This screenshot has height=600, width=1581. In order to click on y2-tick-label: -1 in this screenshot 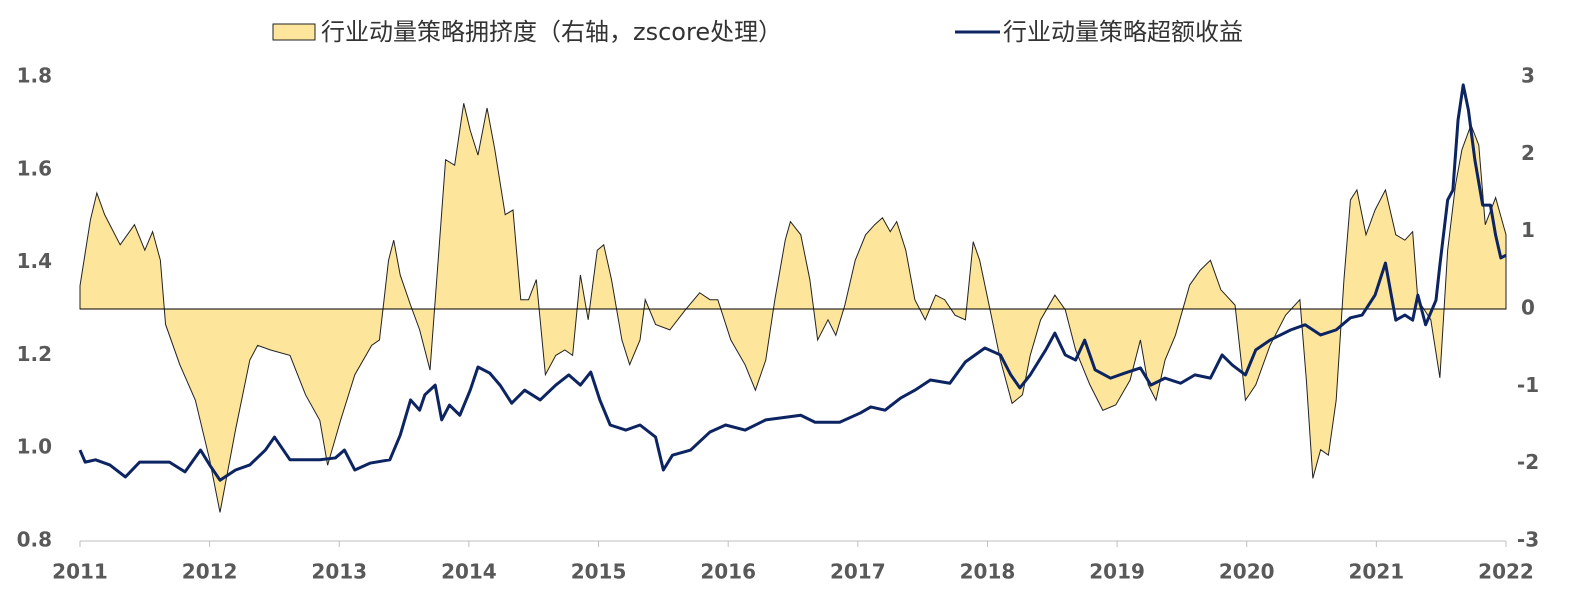, I will do `click(1528, 385)`.